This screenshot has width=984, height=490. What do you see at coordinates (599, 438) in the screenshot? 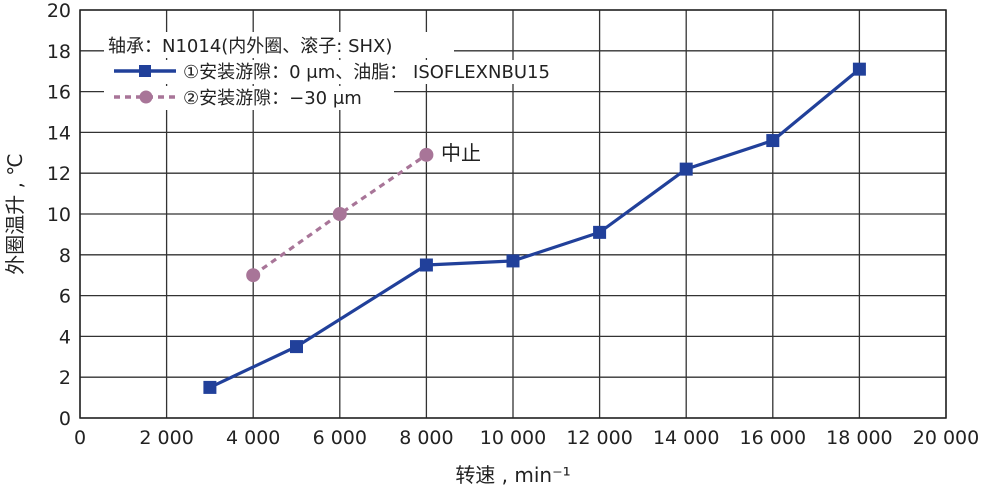
I see `x-tick-label: 12 000` at bounding box center [599, 438].